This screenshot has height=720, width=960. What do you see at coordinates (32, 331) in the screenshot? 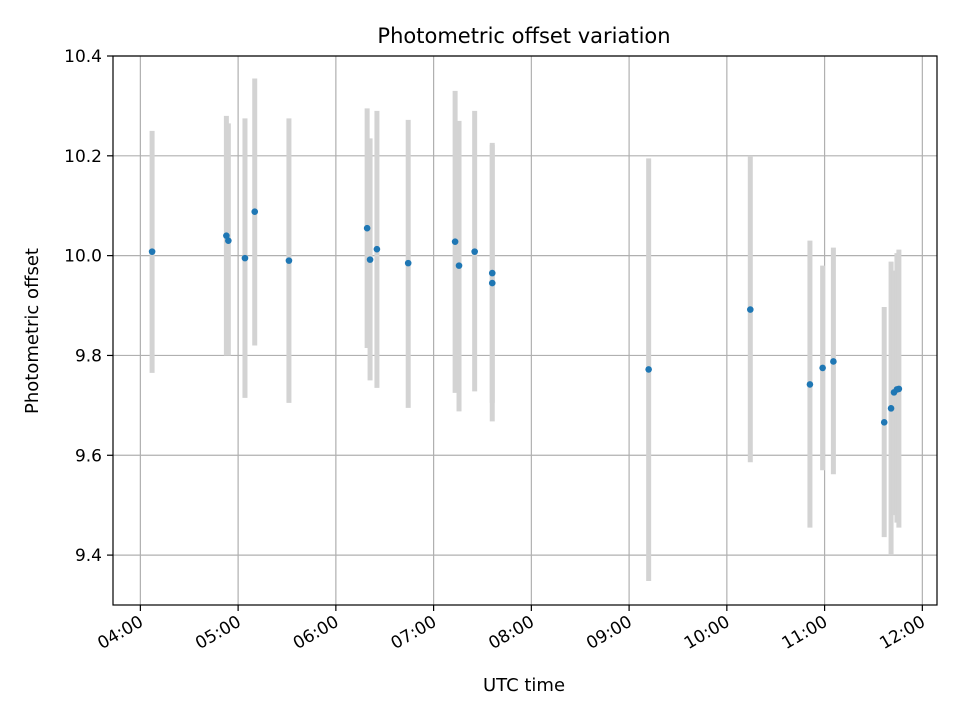
I see `y-axis-label: Photometric offset` at bounding box center [32, 331].